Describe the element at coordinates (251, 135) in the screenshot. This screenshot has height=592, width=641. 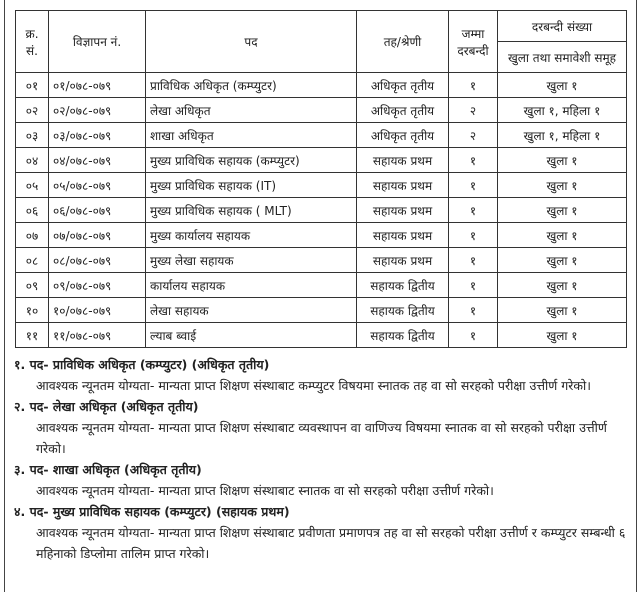
I see `cell-post: शाखा अधिकृत` at that location.